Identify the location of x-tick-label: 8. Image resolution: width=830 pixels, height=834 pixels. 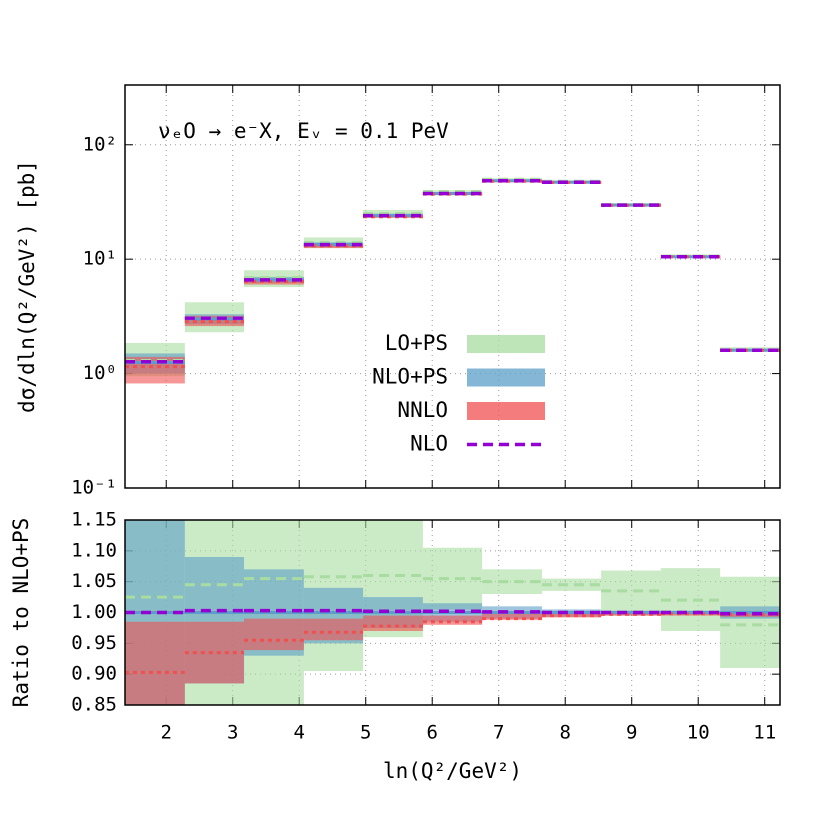
(564, 733).